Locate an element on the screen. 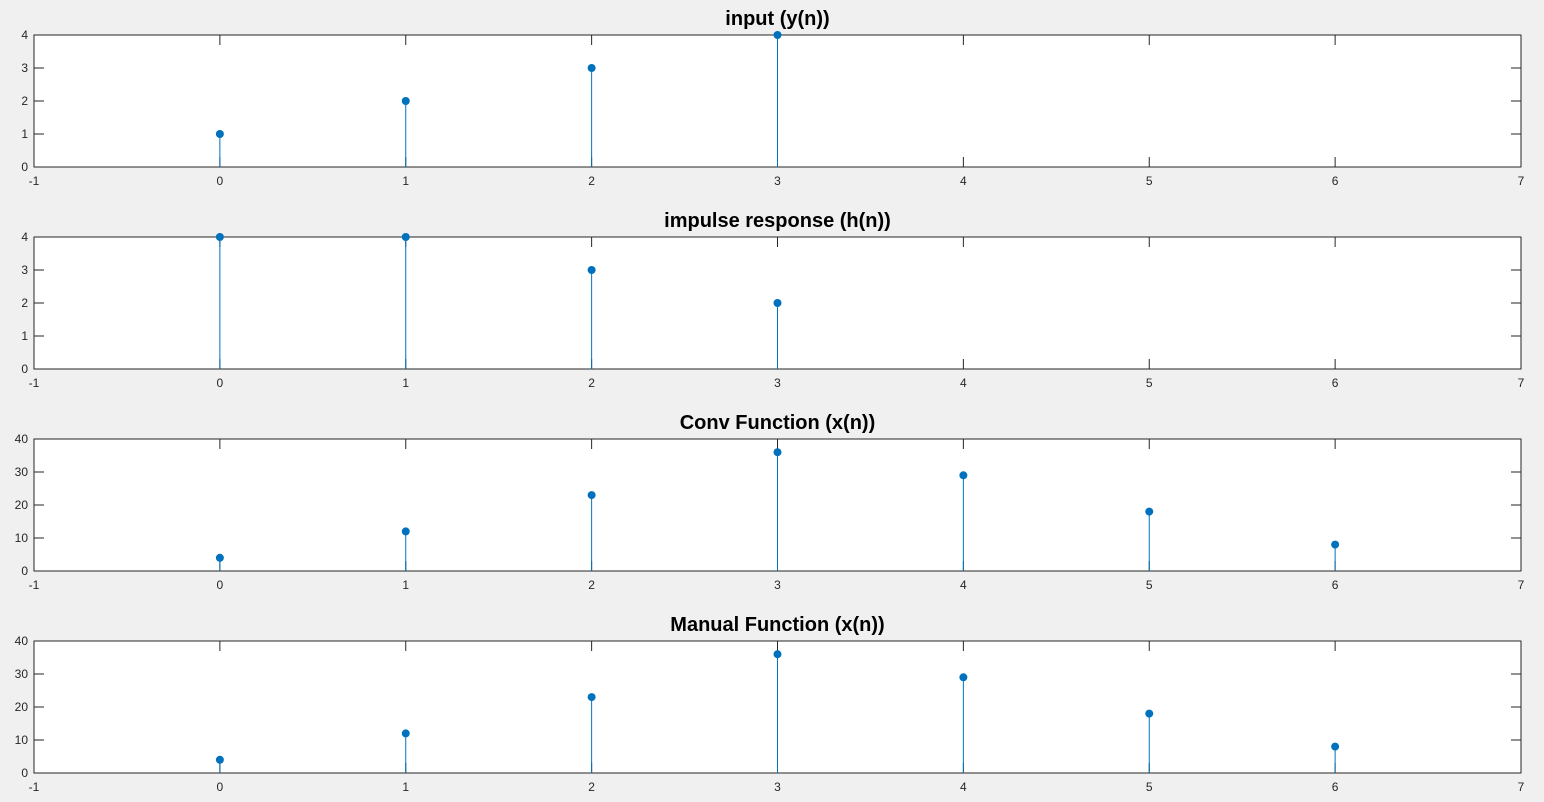  plot-title: impulse response (h(n)) is located at coordinates (777, 221).